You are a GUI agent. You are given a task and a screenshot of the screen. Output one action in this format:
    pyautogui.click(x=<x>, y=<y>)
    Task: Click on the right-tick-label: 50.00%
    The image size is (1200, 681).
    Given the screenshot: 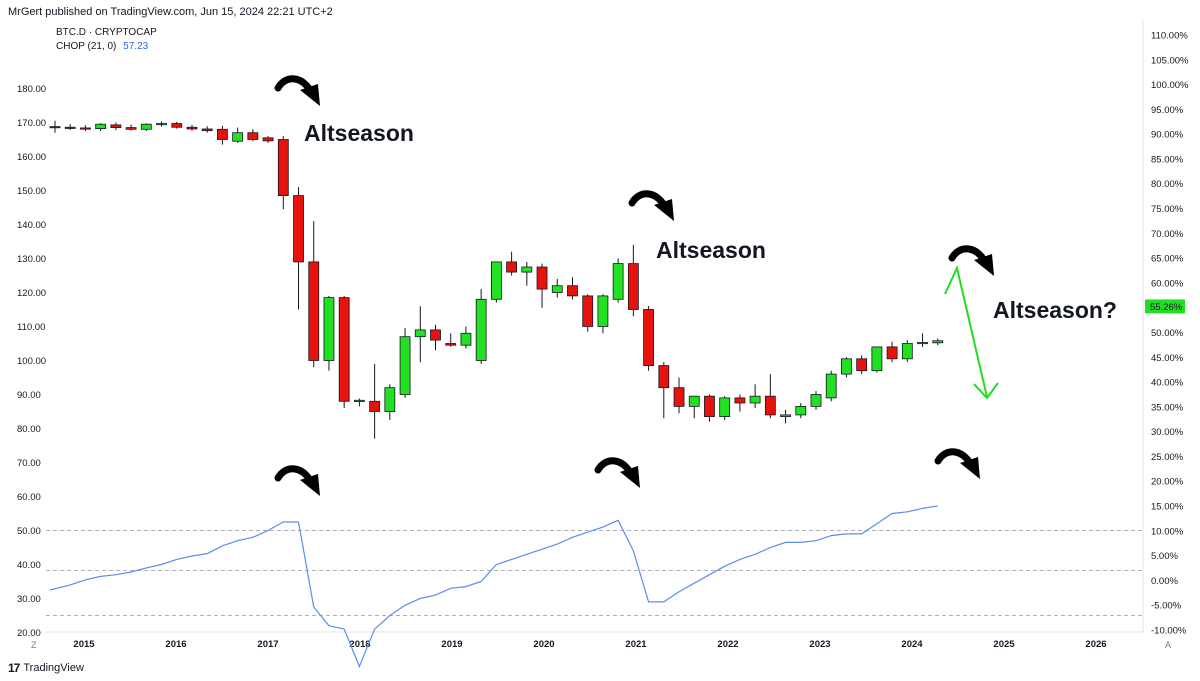 What is the action you would take?
    pyautogui.click(x=1167, y=333)
    